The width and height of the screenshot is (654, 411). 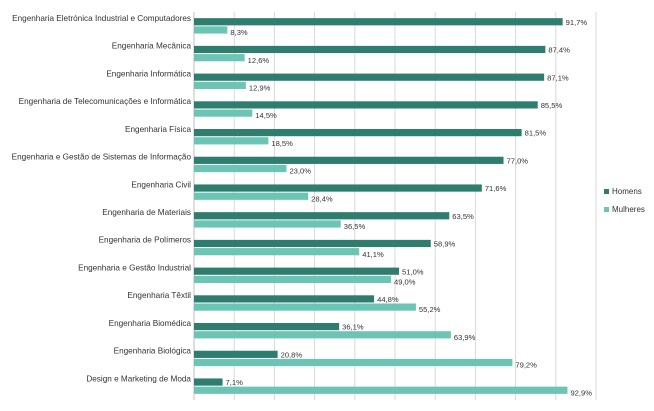 I want to click on data-label: 92,9%, so click(x=581, y=392).